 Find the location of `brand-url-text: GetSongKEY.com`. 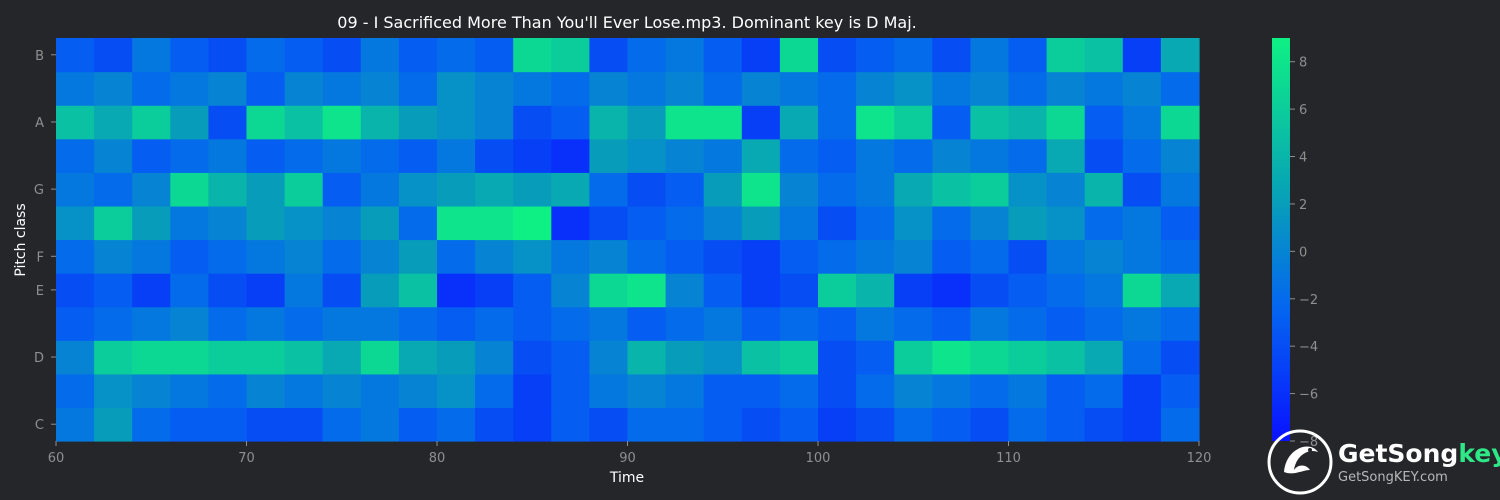

brand-url-text: GetSongKEY.com is located at coordinates (1393, 477).